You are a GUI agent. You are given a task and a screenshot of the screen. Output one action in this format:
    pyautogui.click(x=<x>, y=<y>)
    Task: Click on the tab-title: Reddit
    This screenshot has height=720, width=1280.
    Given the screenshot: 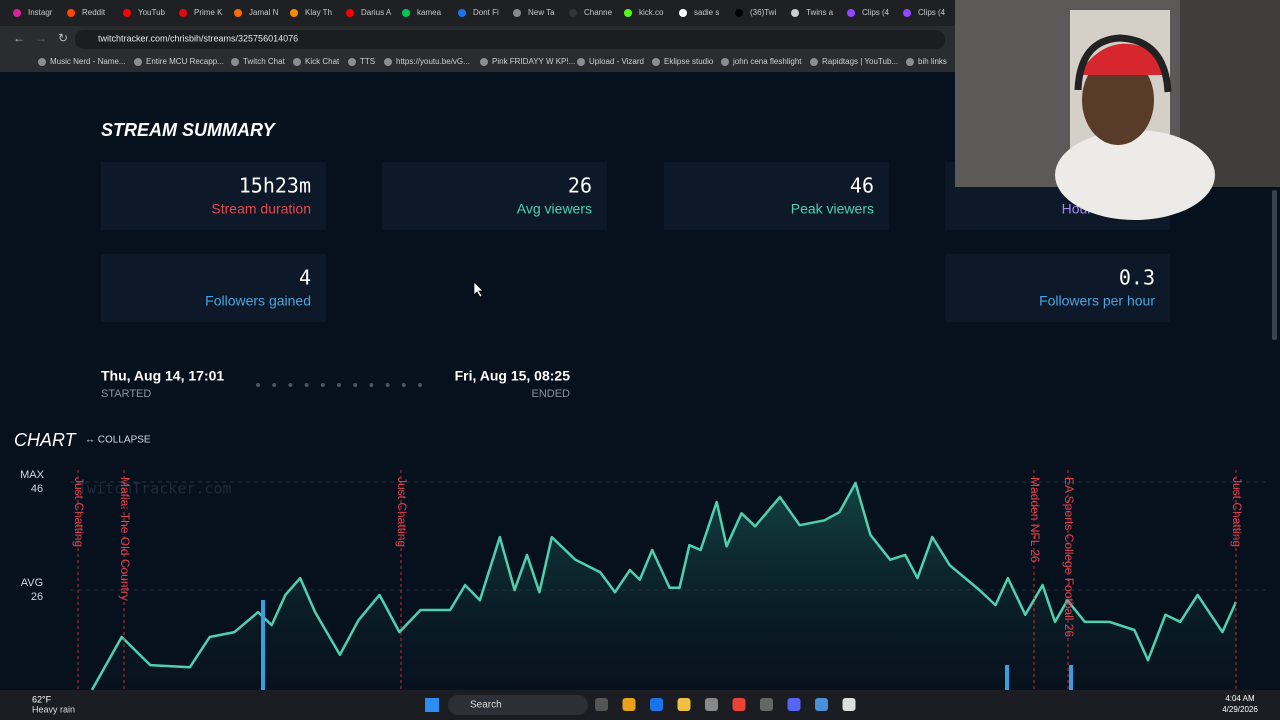 What is the action you would take?
    pyautogui.click(x=94, y=12)
    